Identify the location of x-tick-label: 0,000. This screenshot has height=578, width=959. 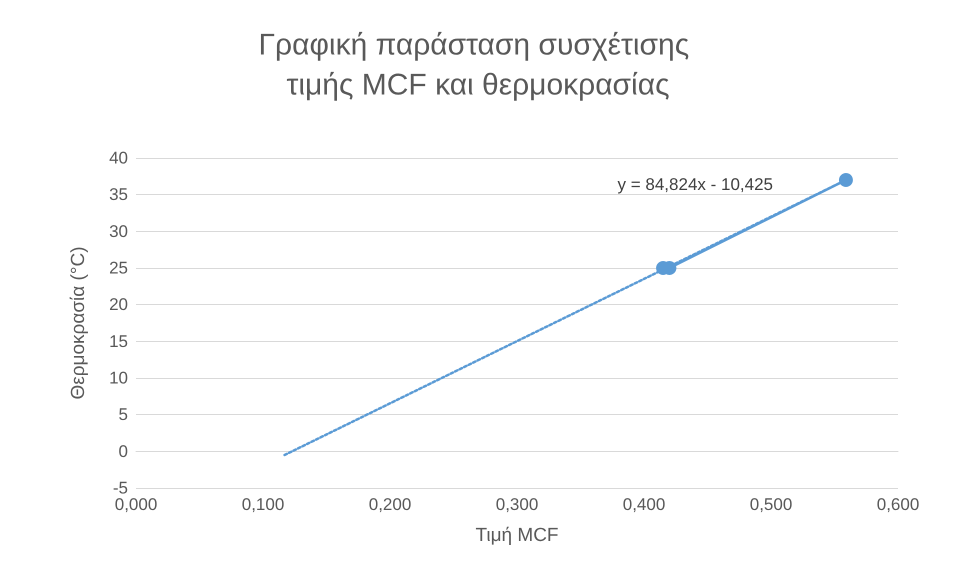
(136, 504).